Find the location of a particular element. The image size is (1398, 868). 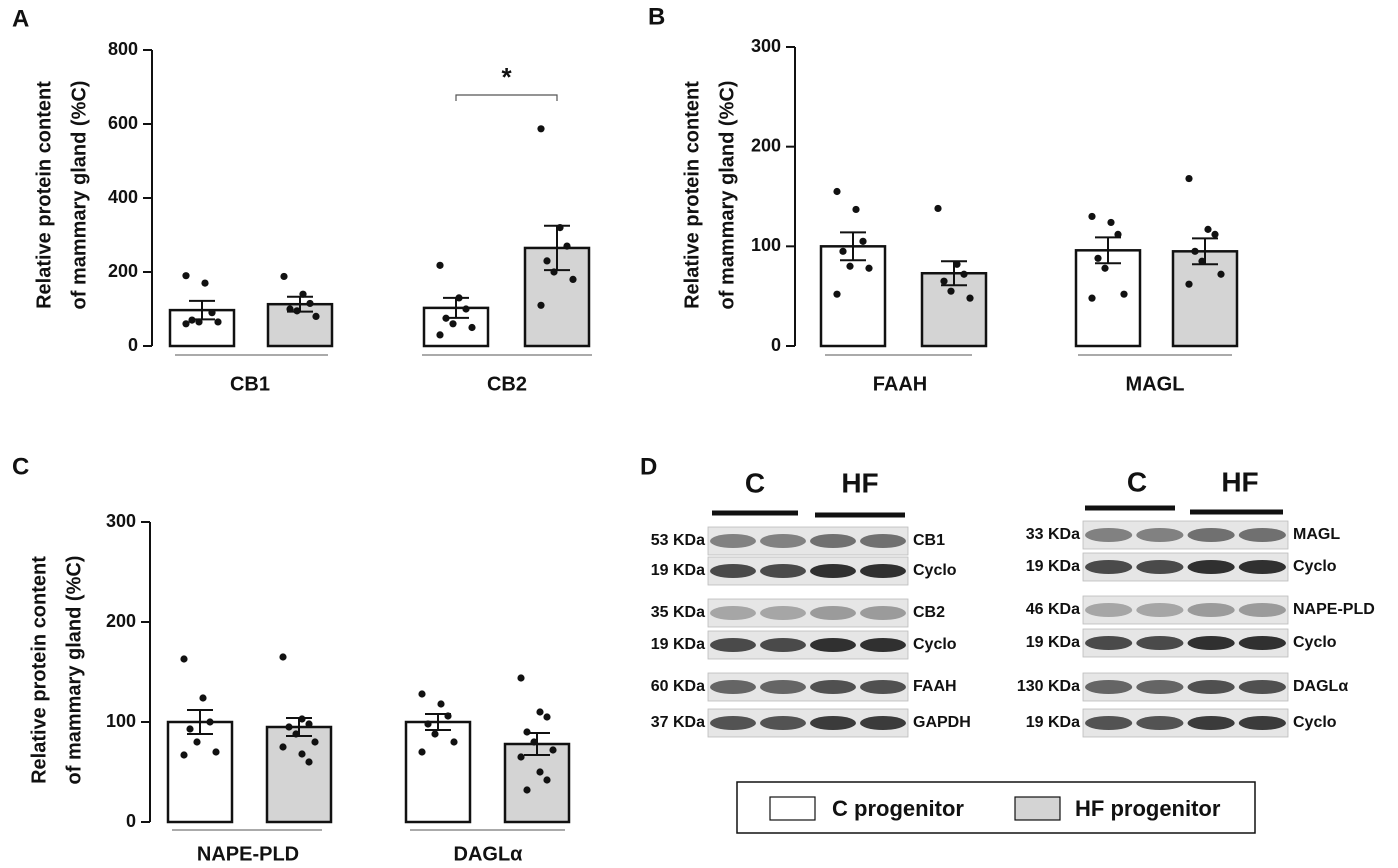

significance-bracket is located at coordinates (506, 97).